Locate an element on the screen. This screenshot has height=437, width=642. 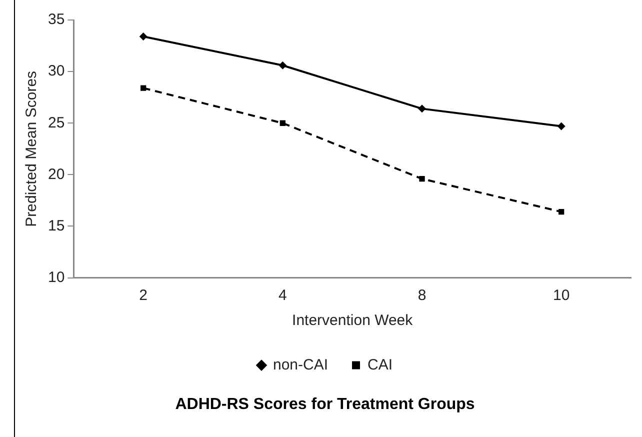
y-tick-label: 30 is located at coordinates (56, 71).